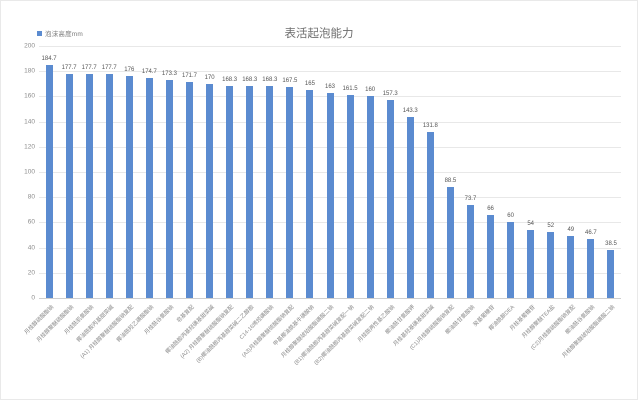 This screenshot has height=400, width=638. What do you see at coordinates (33, 298) in the screenshot?
I see `y-axis-tick-label: 0` at bounding box center [33, 298].